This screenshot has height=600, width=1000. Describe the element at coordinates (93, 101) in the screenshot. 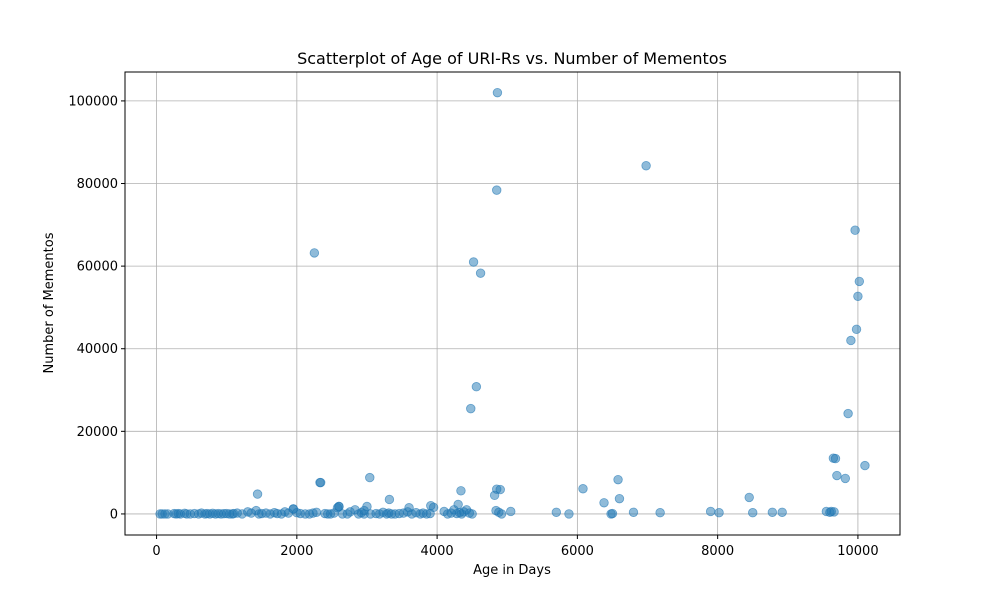

I see `y-tick-label: 100000` at that location.